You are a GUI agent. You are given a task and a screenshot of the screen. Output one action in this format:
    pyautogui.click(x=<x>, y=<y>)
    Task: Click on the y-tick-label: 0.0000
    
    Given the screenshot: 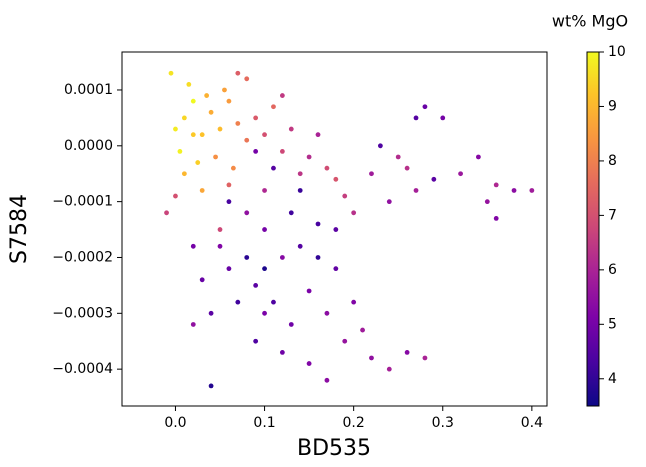 What is the action you would take?
    pyautogui.click(x=88, y=146)
    